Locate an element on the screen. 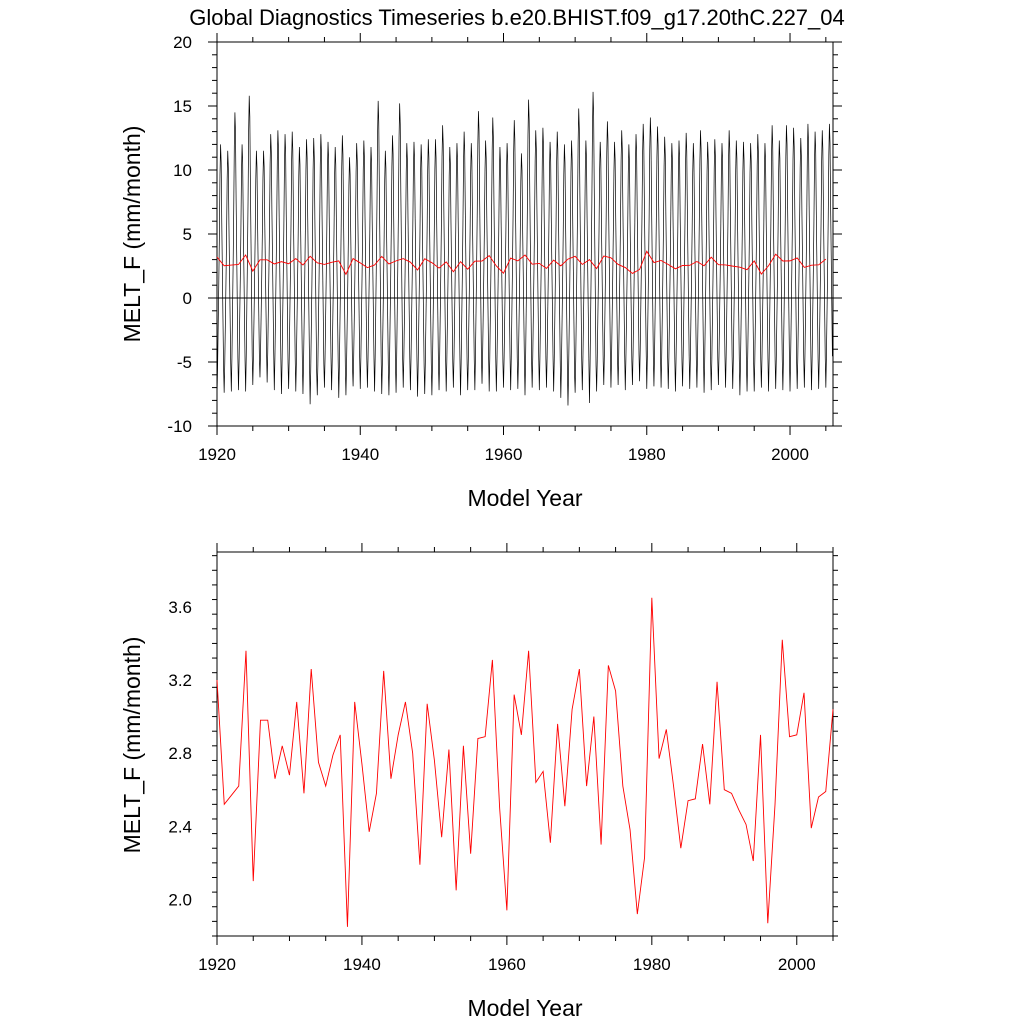 The width and height of the screenshot is (1024, 1024). y-tick-label: 20 is located at coordinates (182, 42).